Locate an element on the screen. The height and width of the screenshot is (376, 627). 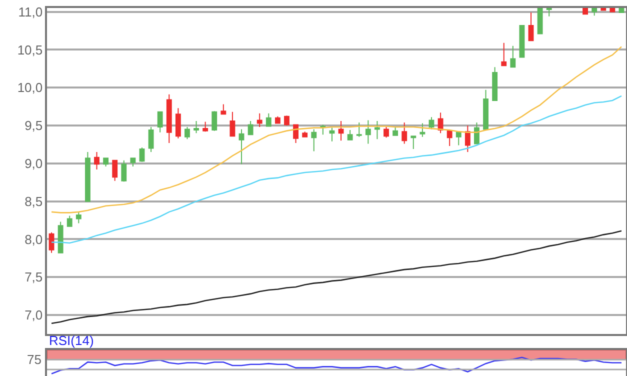
y-tick-label: 11,0 is located at coordinates (30, 12).